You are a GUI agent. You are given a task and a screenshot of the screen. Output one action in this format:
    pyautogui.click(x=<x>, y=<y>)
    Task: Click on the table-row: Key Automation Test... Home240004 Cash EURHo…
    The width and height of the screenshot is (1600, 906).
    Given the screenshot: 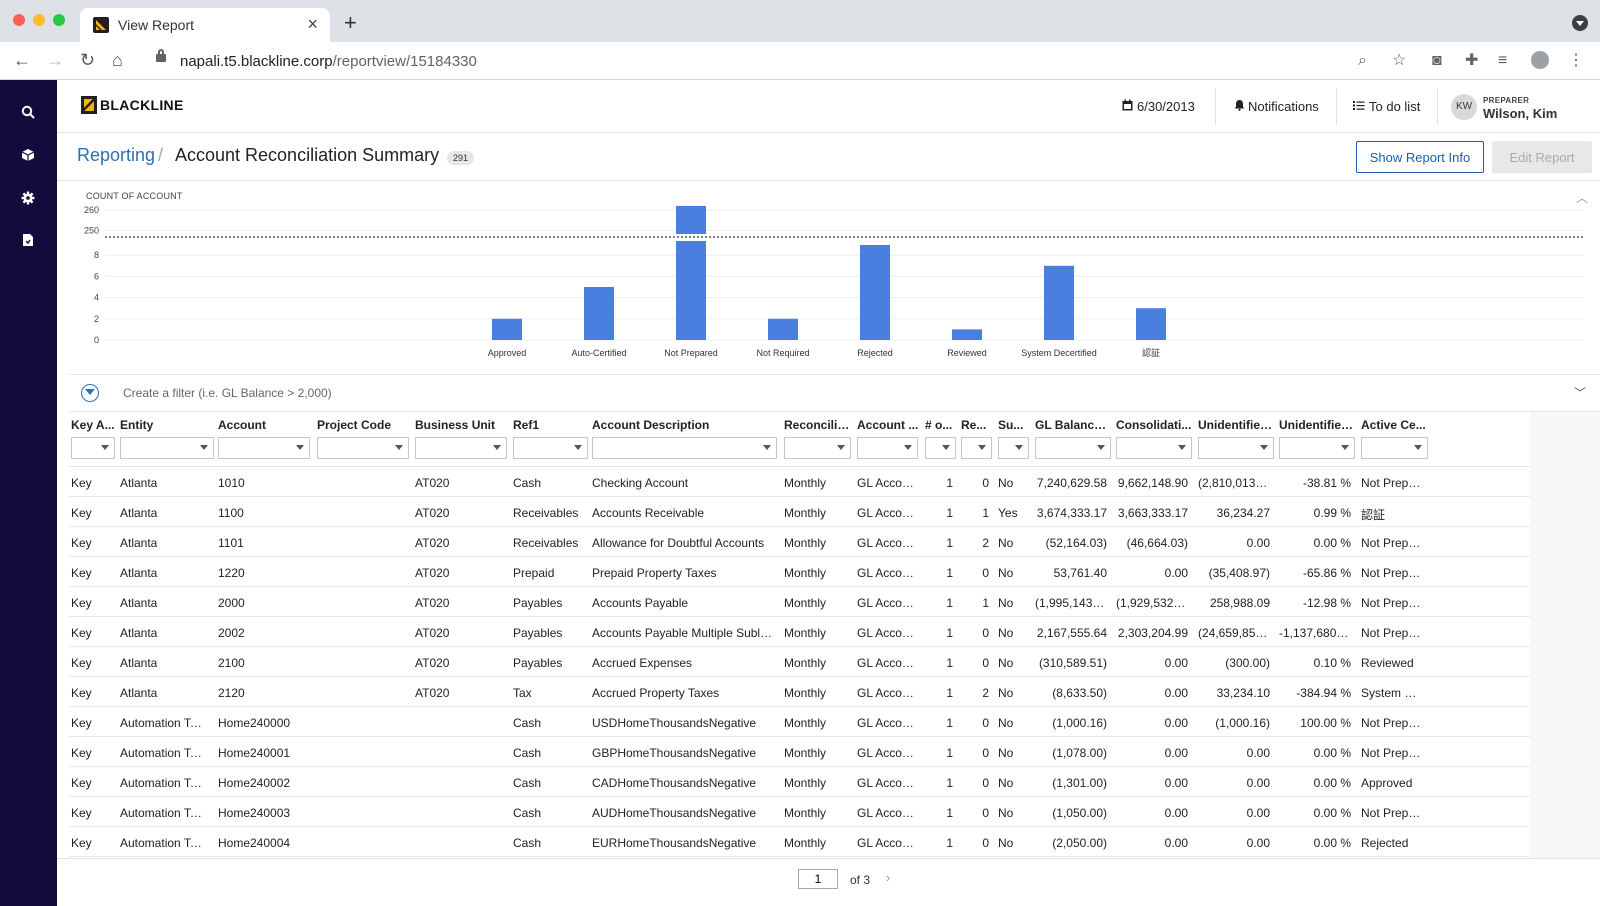 What is the action you would take?
    pyautogui.click(x=799, y=842)
    